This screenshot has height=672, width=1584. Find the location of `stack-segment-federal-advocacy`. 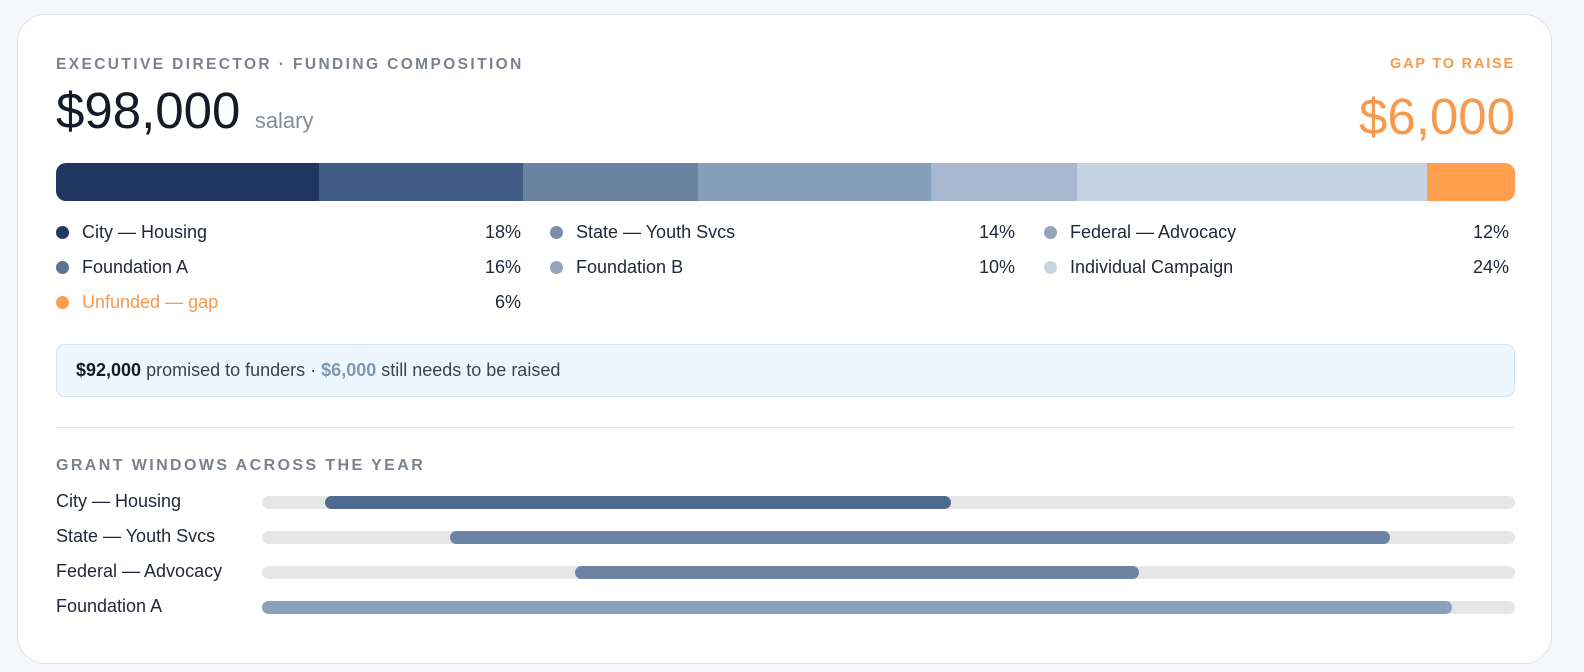

stack-segment-federal-advocacy is located at coordinates (1004, 182).